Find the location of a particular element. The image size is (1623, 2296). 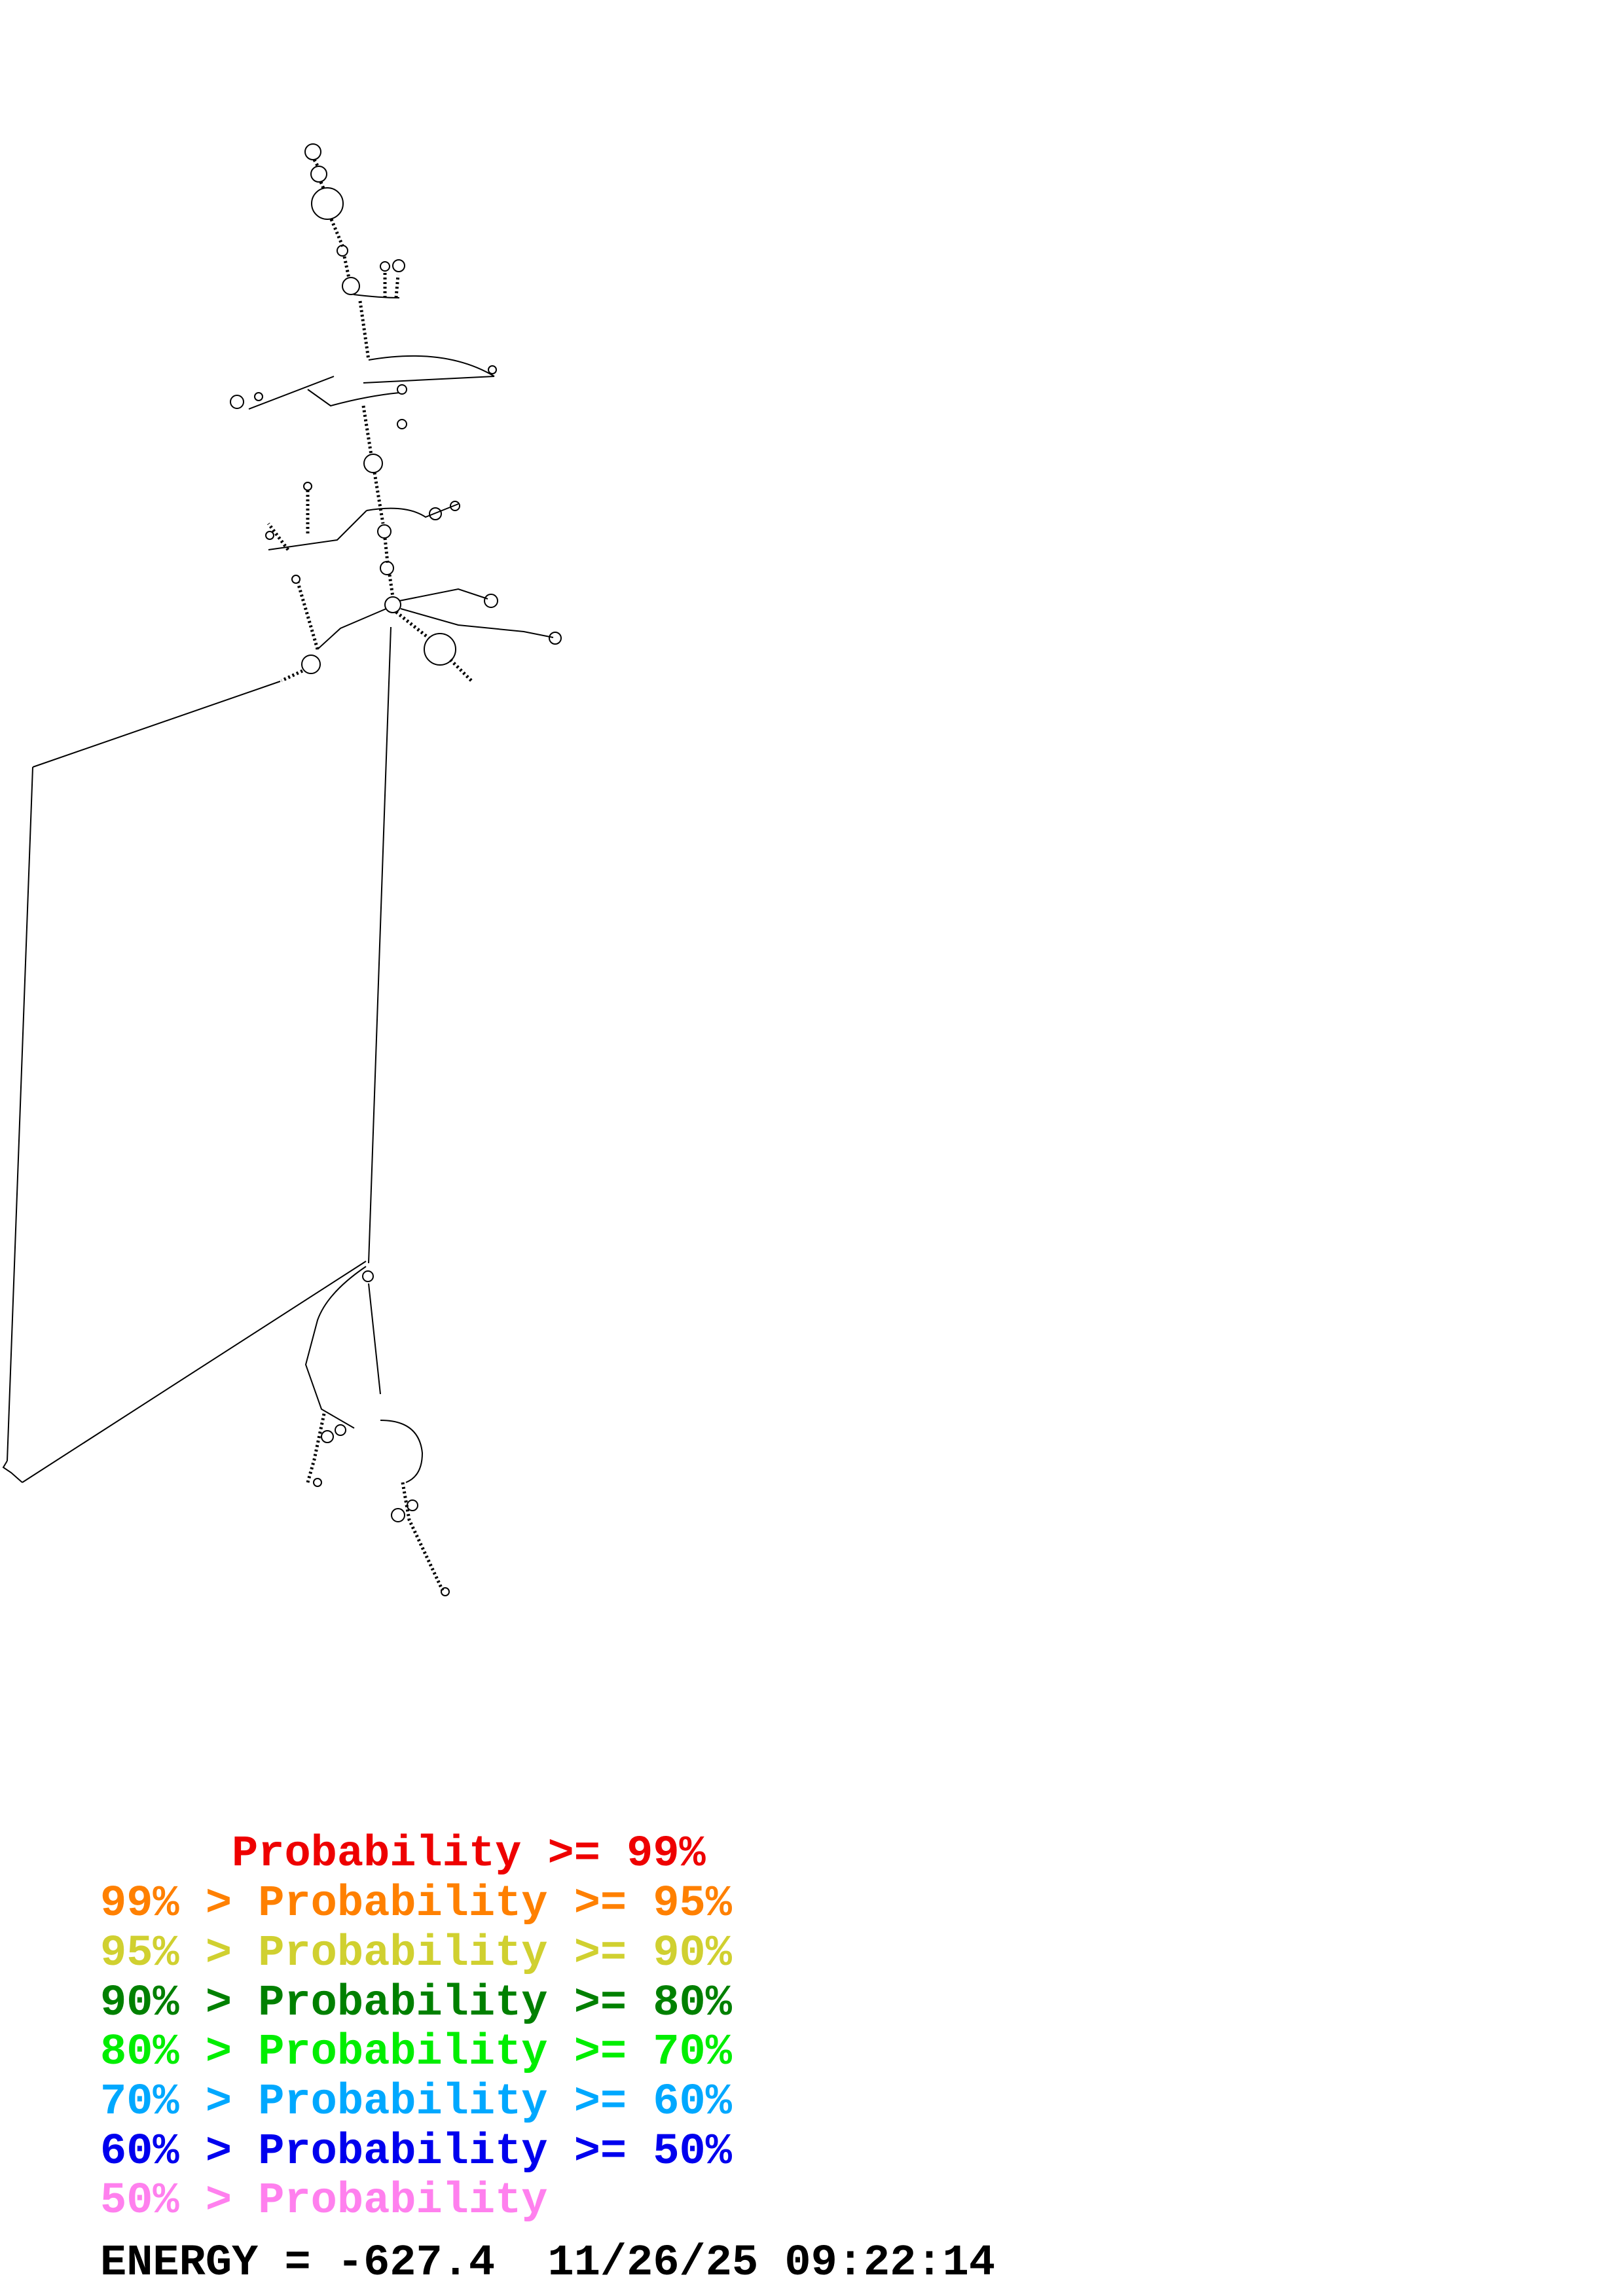

multi-loop-arc is located at coordinates (402, 1451).